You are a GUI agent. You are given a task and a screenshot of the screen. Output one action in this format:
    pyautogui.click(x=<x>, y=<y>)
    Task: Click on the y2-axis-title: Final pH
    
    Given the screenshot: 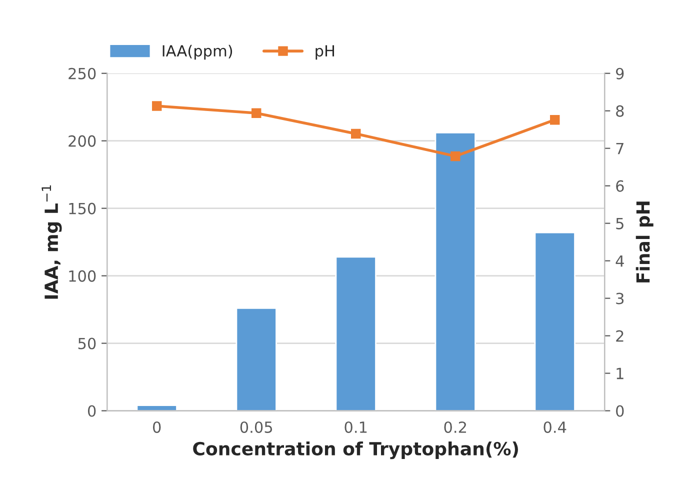 What is the action you would take?
    pyautogui.click(x=645, y=242)
    